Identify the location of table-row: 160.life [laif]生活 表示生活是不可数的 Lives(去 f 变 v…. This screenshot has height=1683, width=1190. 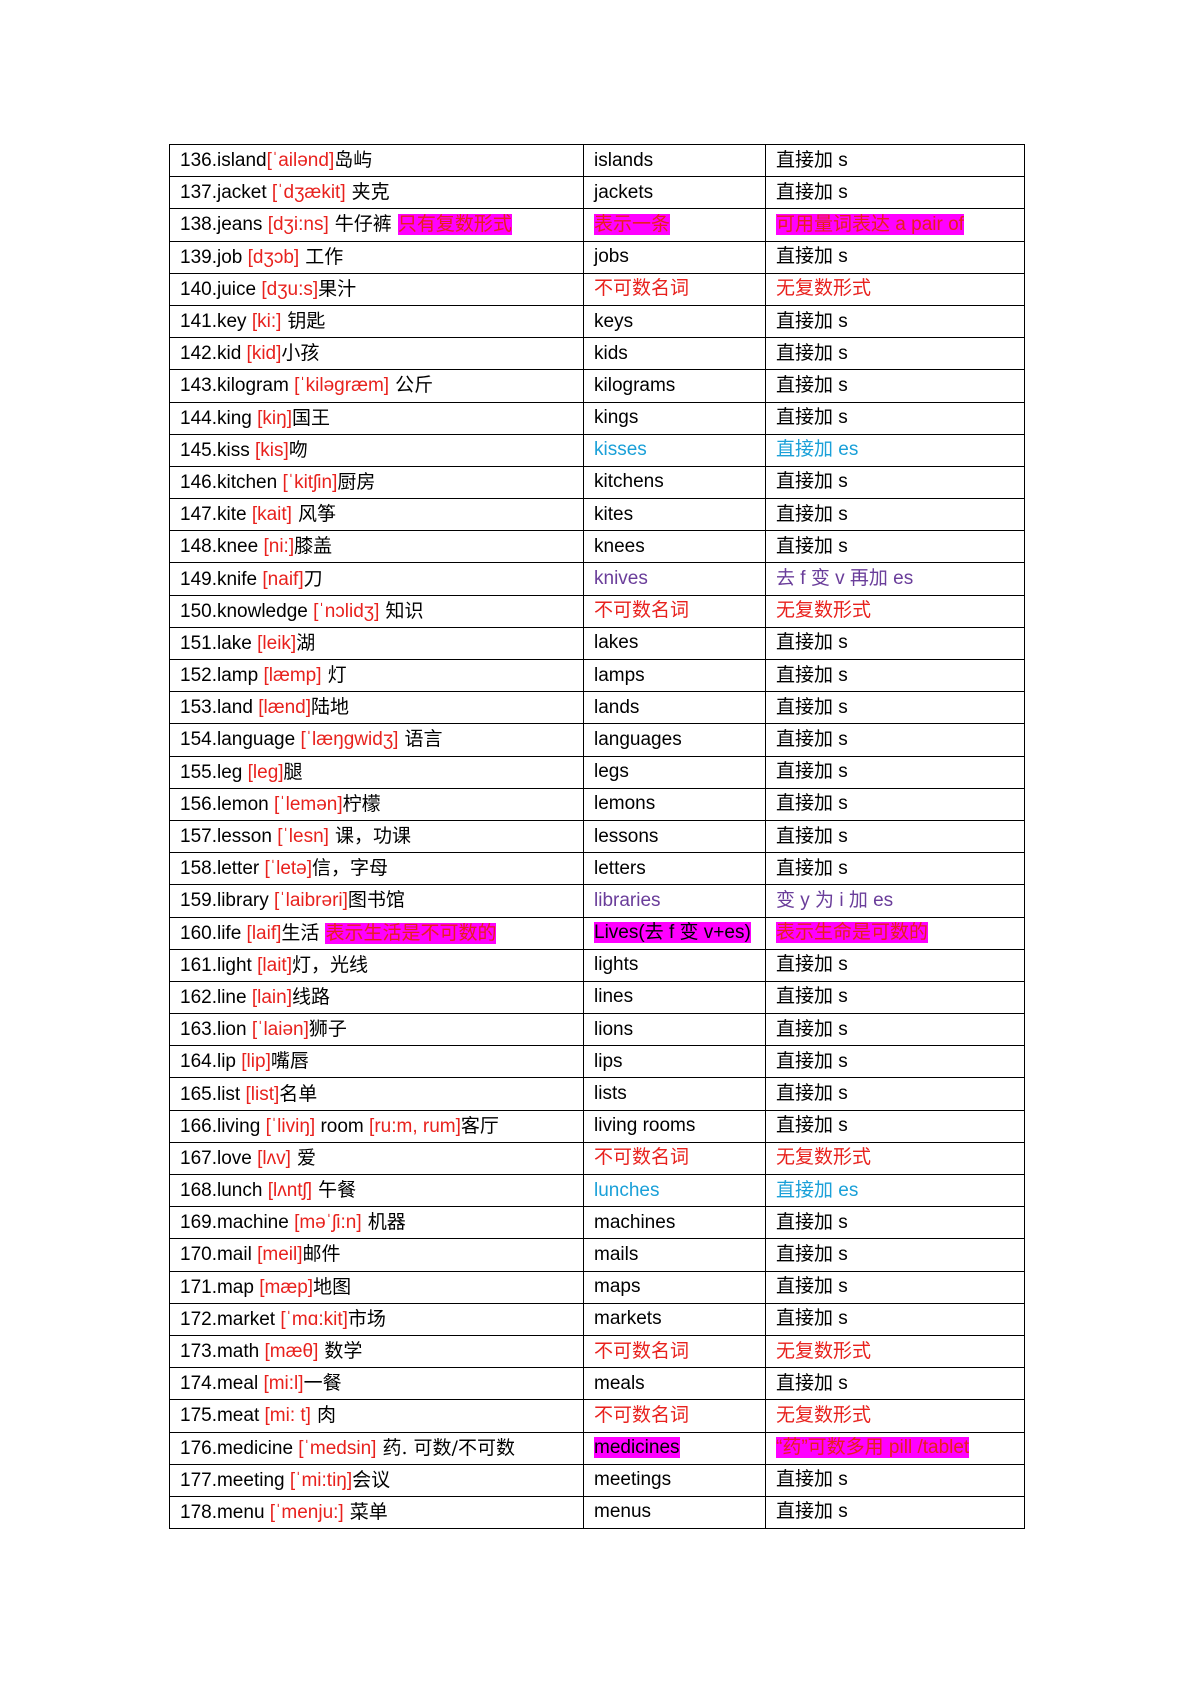
(597, 933).